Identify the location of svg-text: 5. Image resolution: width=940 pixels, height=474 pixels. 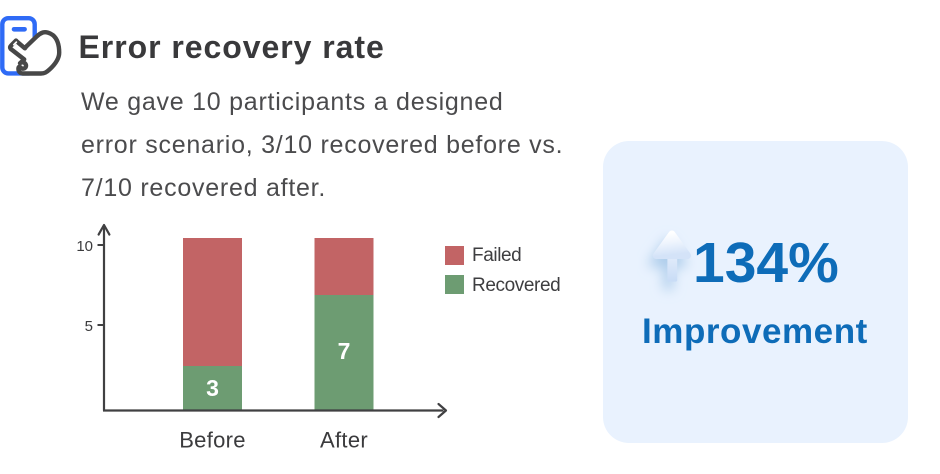
(89, 326).